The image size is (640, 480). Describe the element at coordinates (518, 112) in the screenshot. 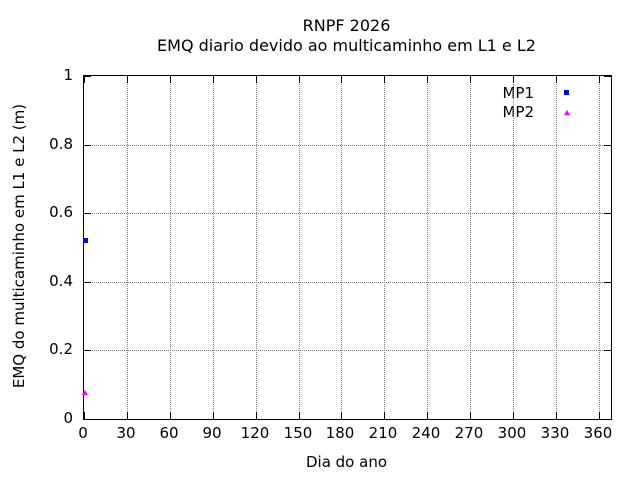

I see `legend-label-mp2: MP2` at that location.